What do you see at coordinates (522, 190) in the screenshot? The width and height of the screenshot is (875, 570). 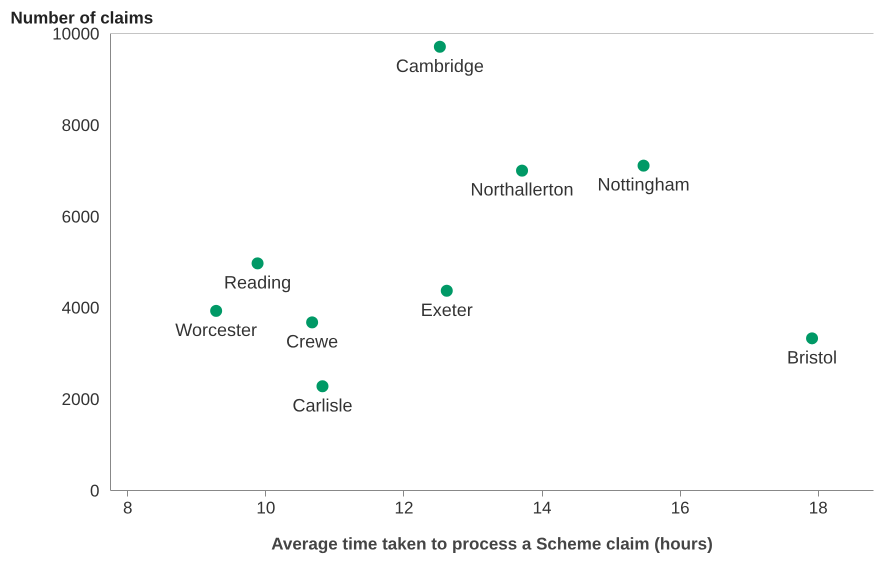 I see `annotation: Northallerton` at bounding box center [522, 190].